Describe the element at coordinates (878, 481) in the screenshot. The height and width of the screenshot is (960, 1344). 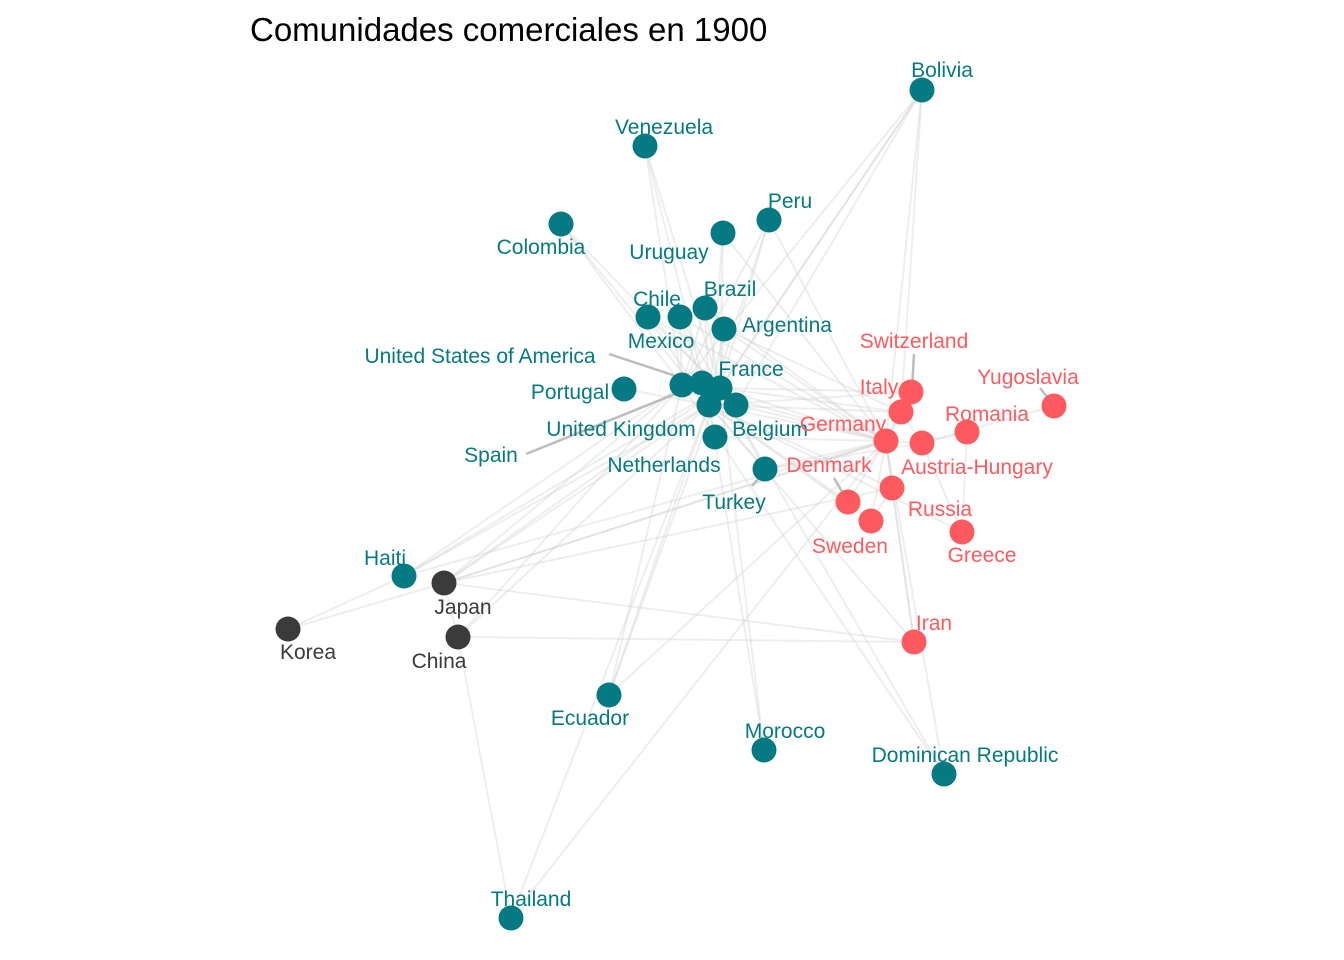
I see `edge-germany-sweden` at that location.